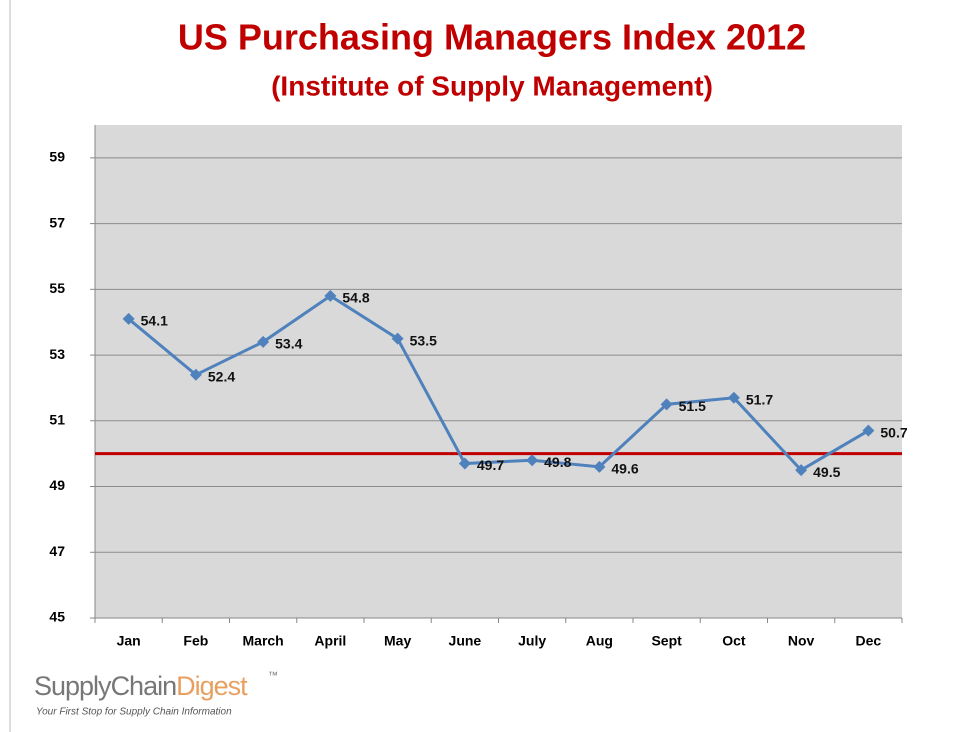 The height and width of the screenshot is (732, 960). I want to click on x-tick-label: July, so click(532, 641).